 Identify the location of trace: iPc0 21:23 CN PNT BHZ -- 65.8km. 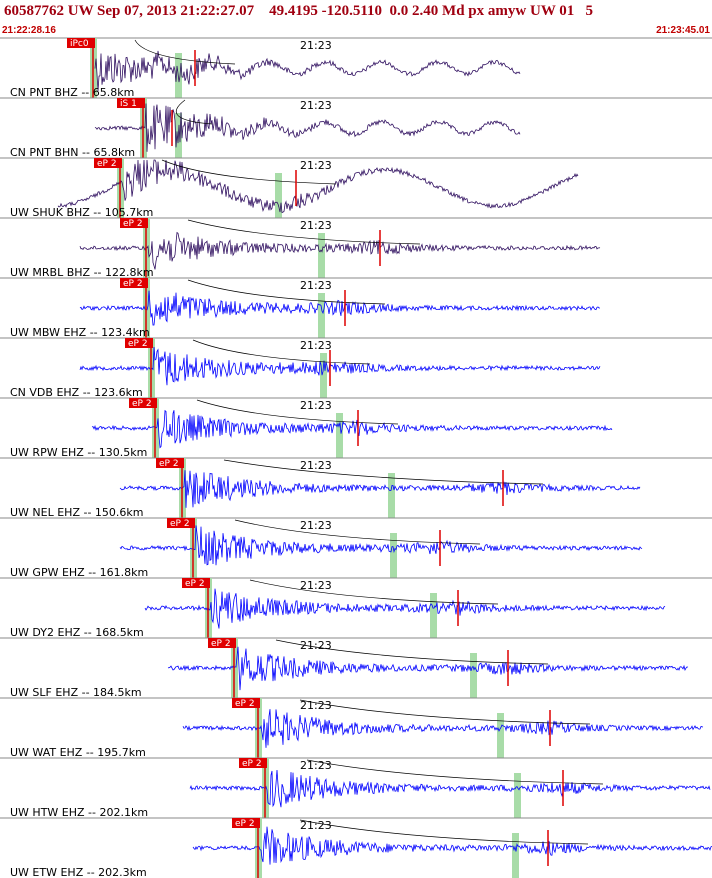
(356, 68).